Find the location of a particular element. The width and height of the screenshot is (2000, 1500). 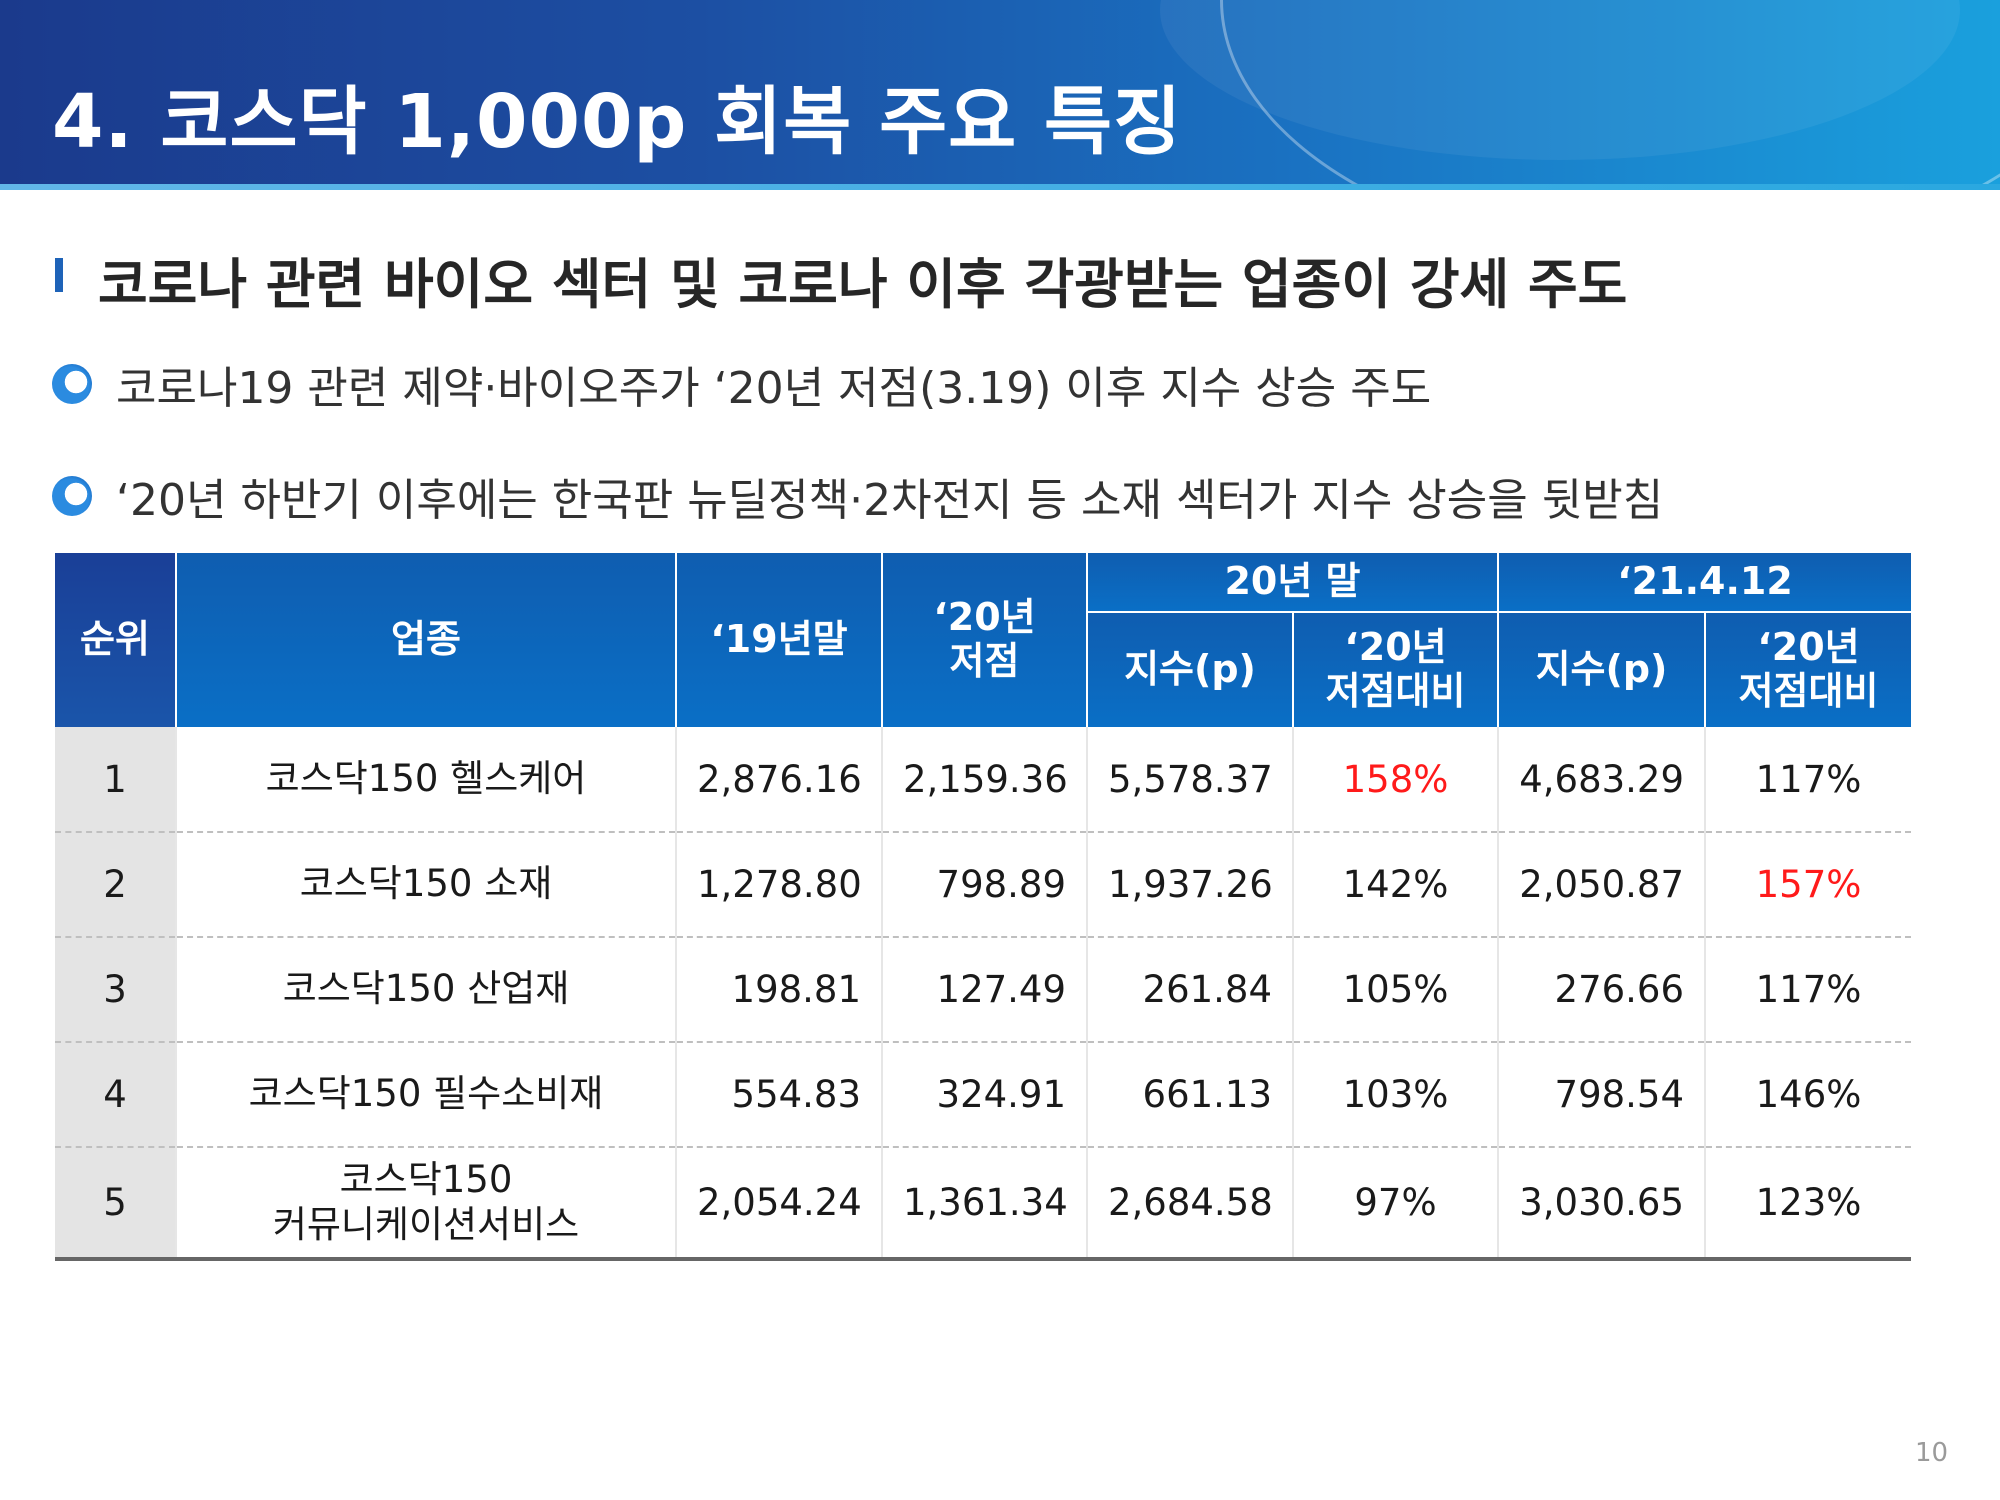

cell-end-19: 2,054.24 is located at coordinates (778, 1204).